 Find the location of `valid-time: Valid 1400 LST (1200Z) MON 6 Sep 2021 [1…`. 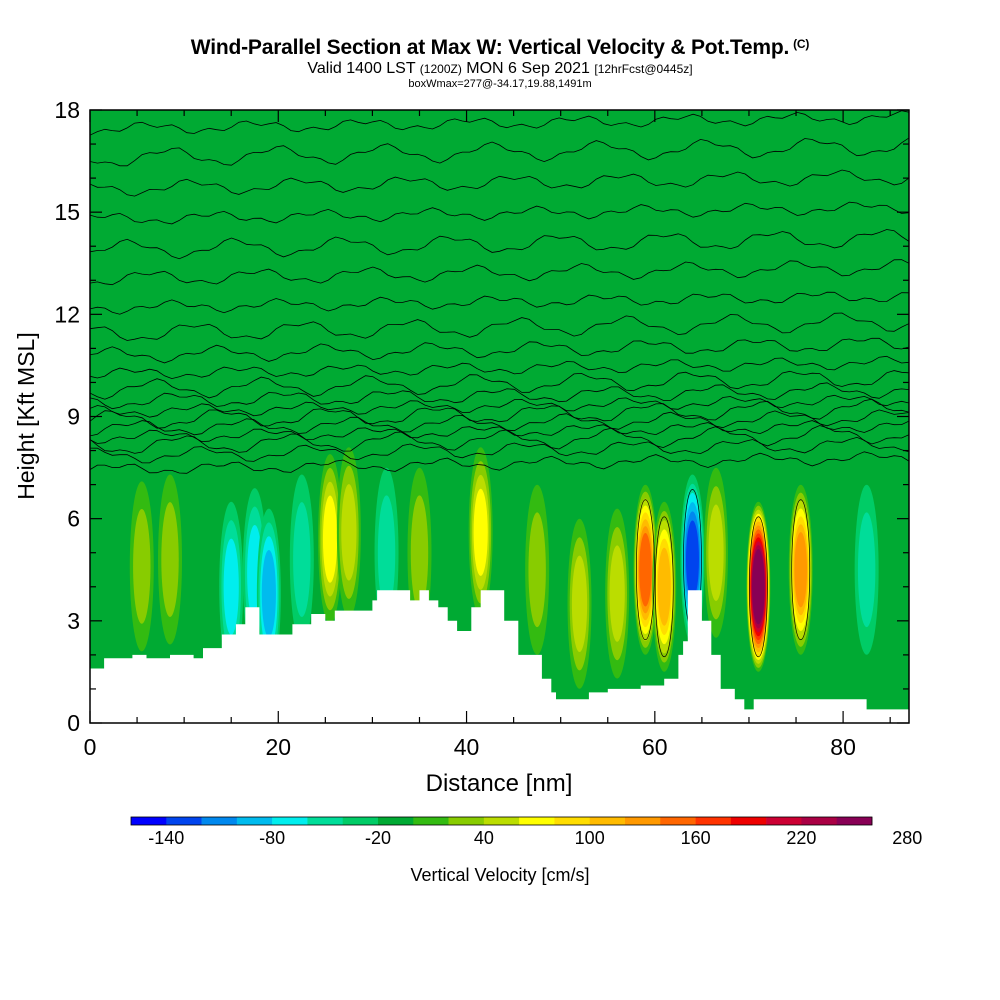

valid-time: Valid 1400 LST (1200Z) MON 6 Sep 2021 [1… is located at coordinates (500, 69).